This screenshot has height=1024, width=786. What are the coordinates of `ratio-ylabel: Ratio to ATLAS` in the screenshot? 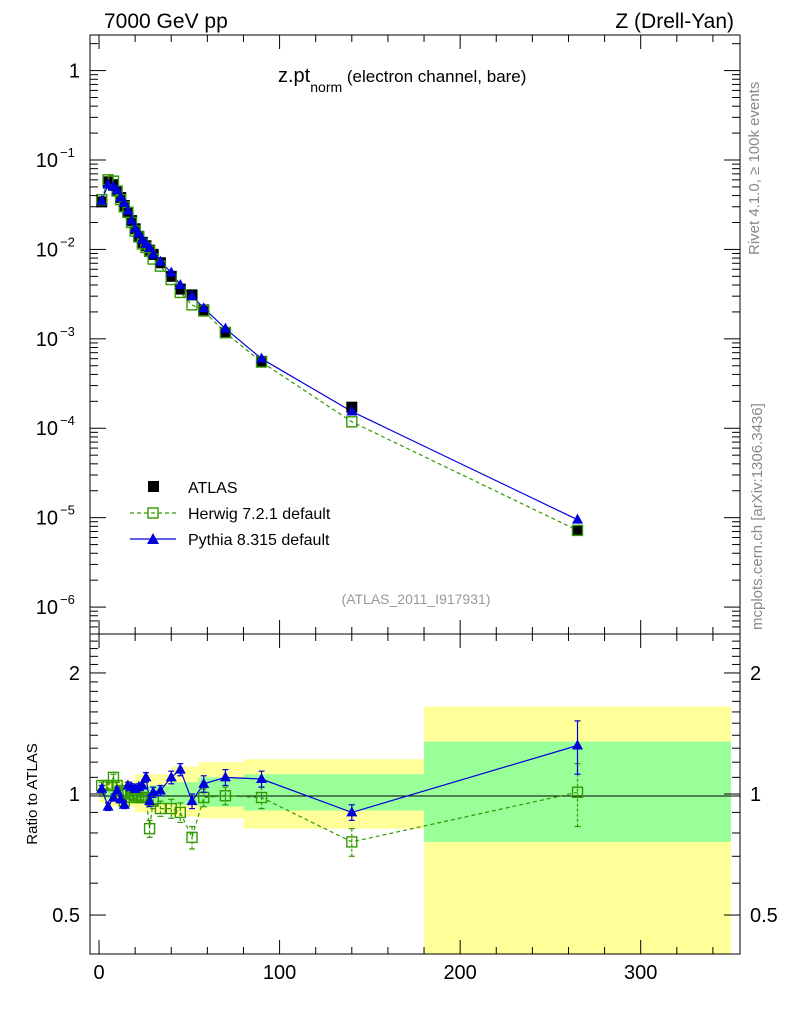 It's located at (32, 793).